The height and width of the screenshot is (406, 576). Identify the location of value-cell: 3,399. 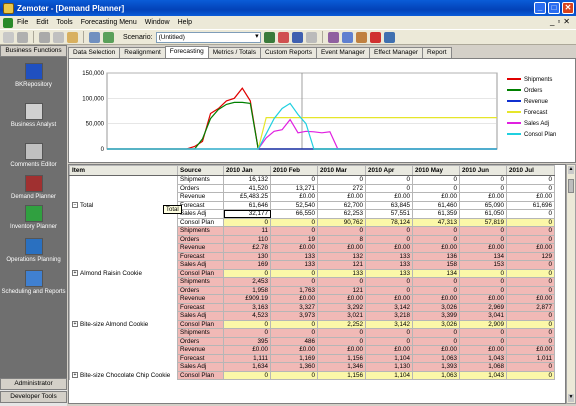
(436, 316).